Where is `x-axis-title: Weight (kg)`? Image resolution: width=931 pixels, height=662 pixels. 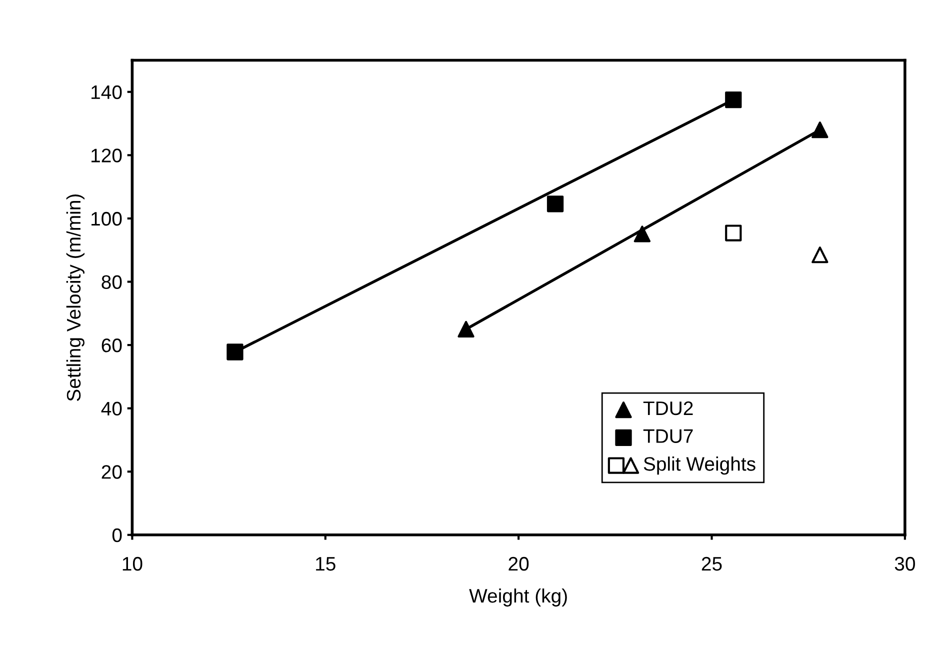
x-axis-title: Weight (kg) is located at coordinates (518, 597).